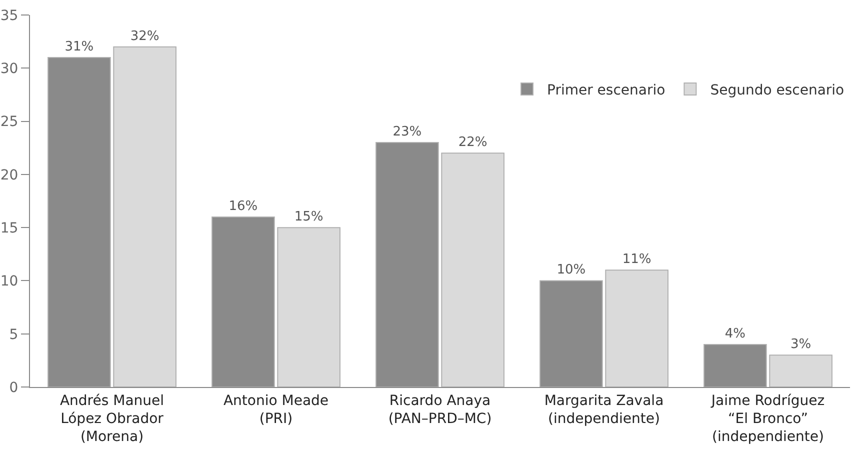 This screenshot has width=865, height=467. What do you see at coordinates (9, 69) in the screenshot?
I see `y-tick-label: 30` at bounding box center [9, 69].